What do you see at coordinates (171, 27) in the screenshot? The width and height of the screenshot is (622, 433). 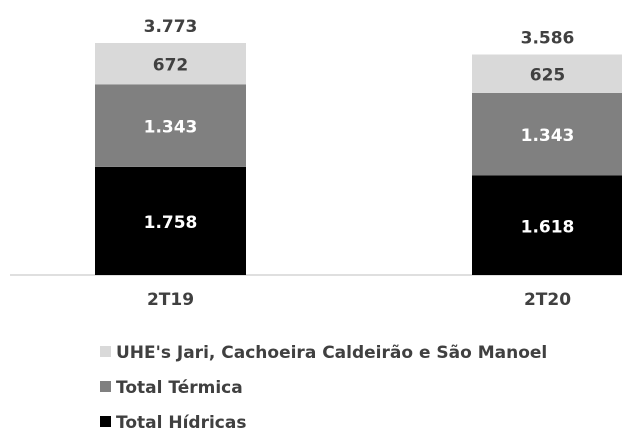 I see `total-label: 3.773` at bounding box center [171, 27].